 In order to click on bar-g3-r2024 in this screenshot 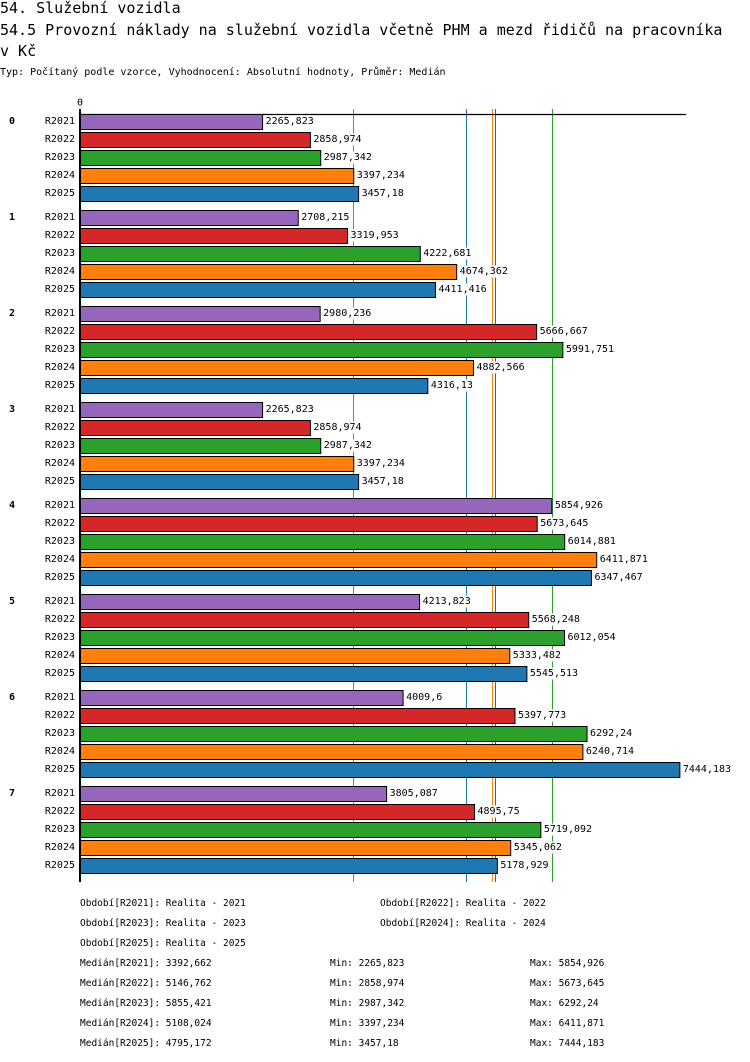, I will do `click(217, 464)`.